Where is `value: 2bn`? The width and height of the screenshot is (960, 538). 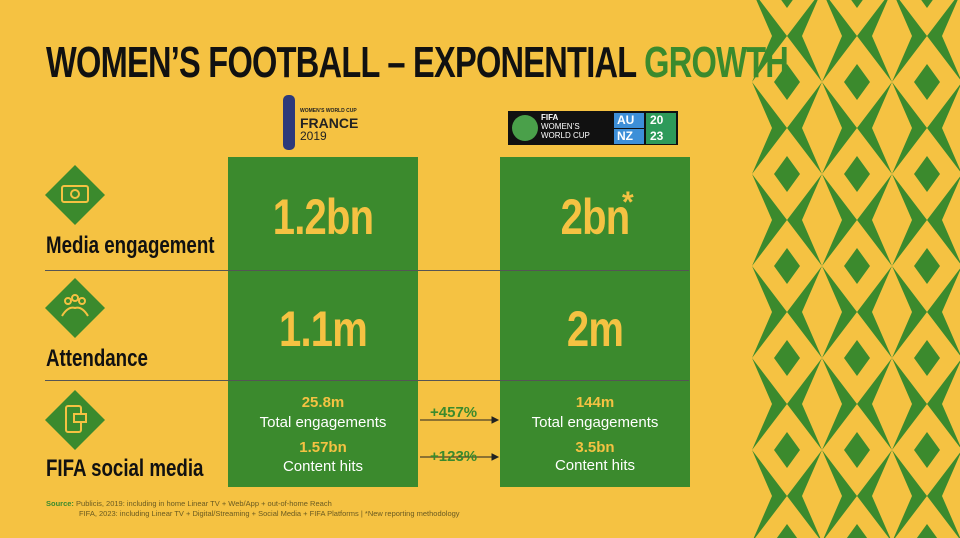
value: 2bn is located at coordinates (595, 217).